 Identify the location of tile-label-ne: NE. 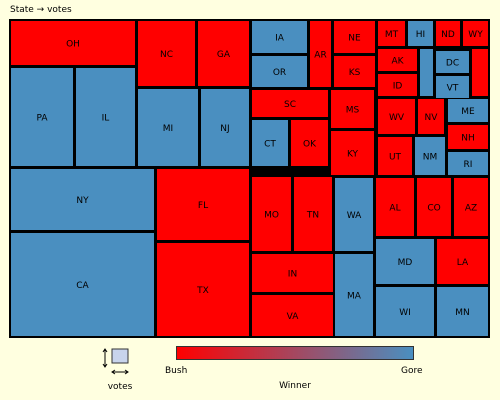
(354, 39).